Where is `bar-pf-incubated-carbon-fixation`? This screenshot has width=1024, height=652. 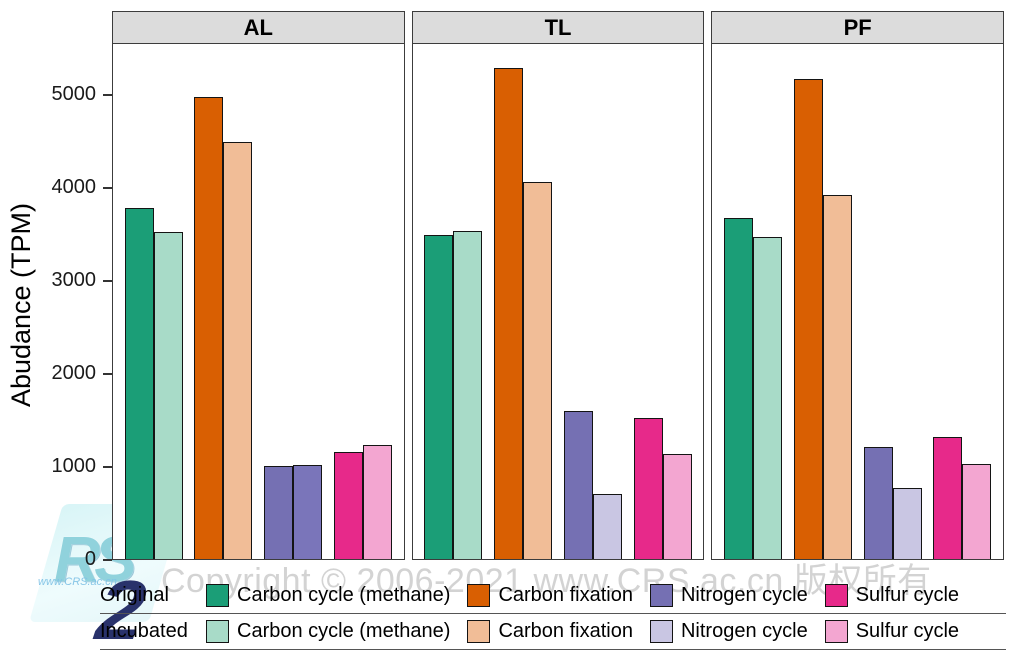 bar-pf-incubated-carbon-fixation is located at coordinates (837, 377).